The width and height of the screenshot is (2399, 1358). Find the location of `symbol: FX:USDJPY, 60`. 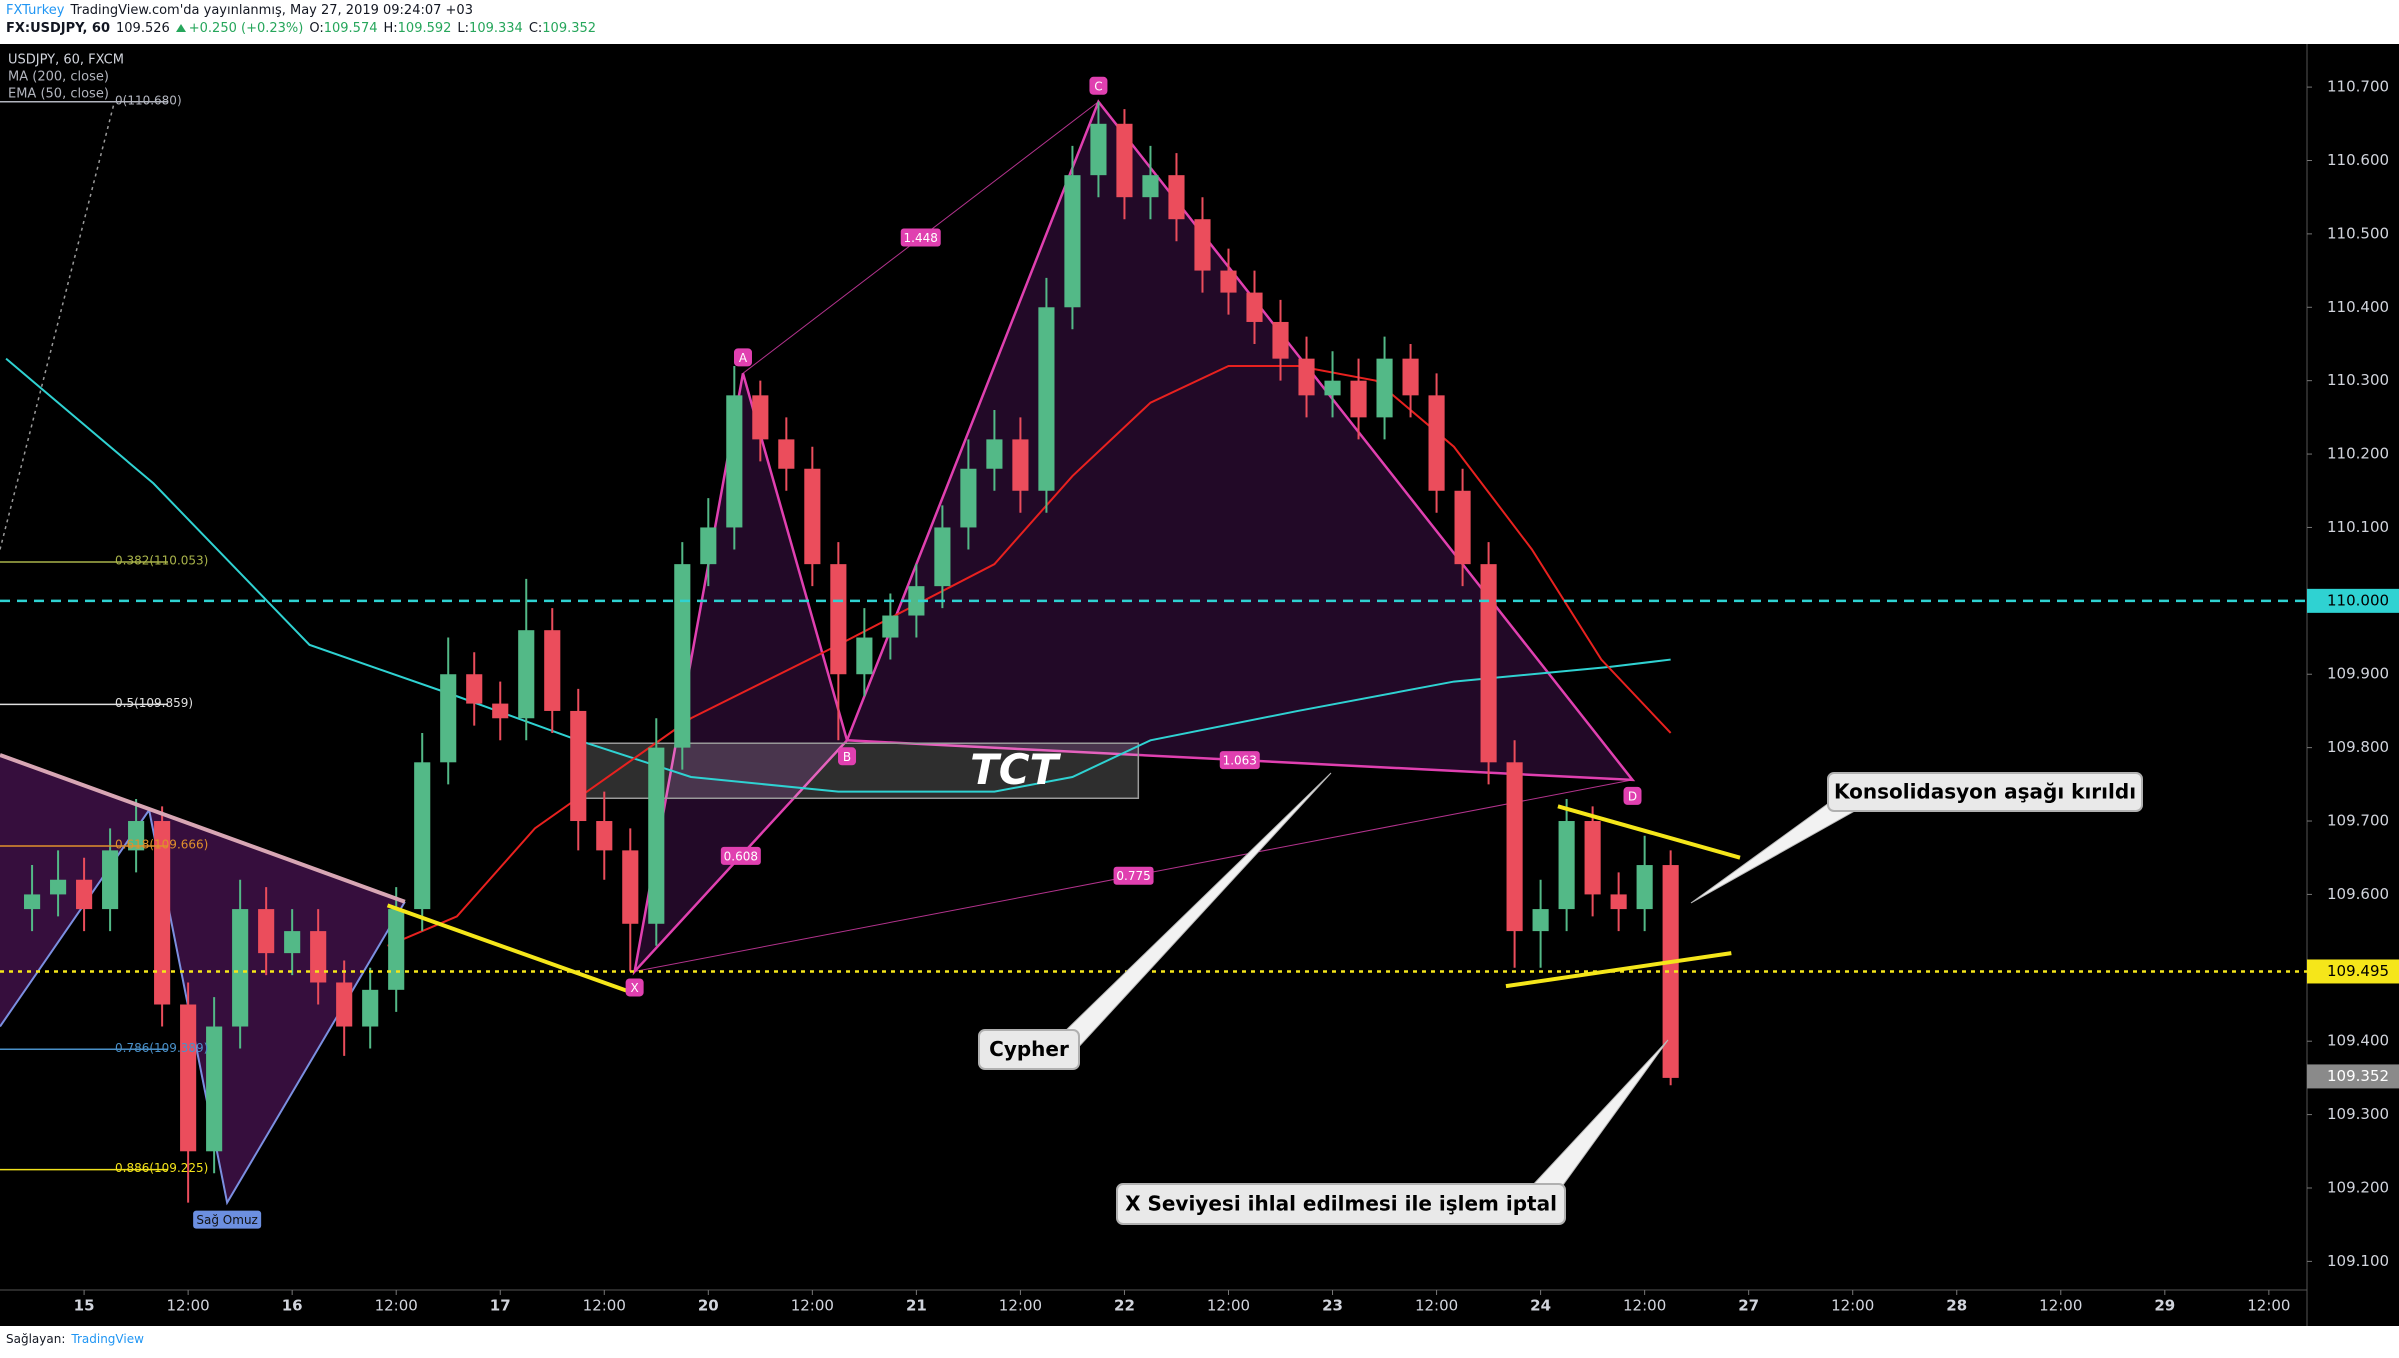

symbol: FX:USDJPY, 60 is located at coordinates (58, 28).